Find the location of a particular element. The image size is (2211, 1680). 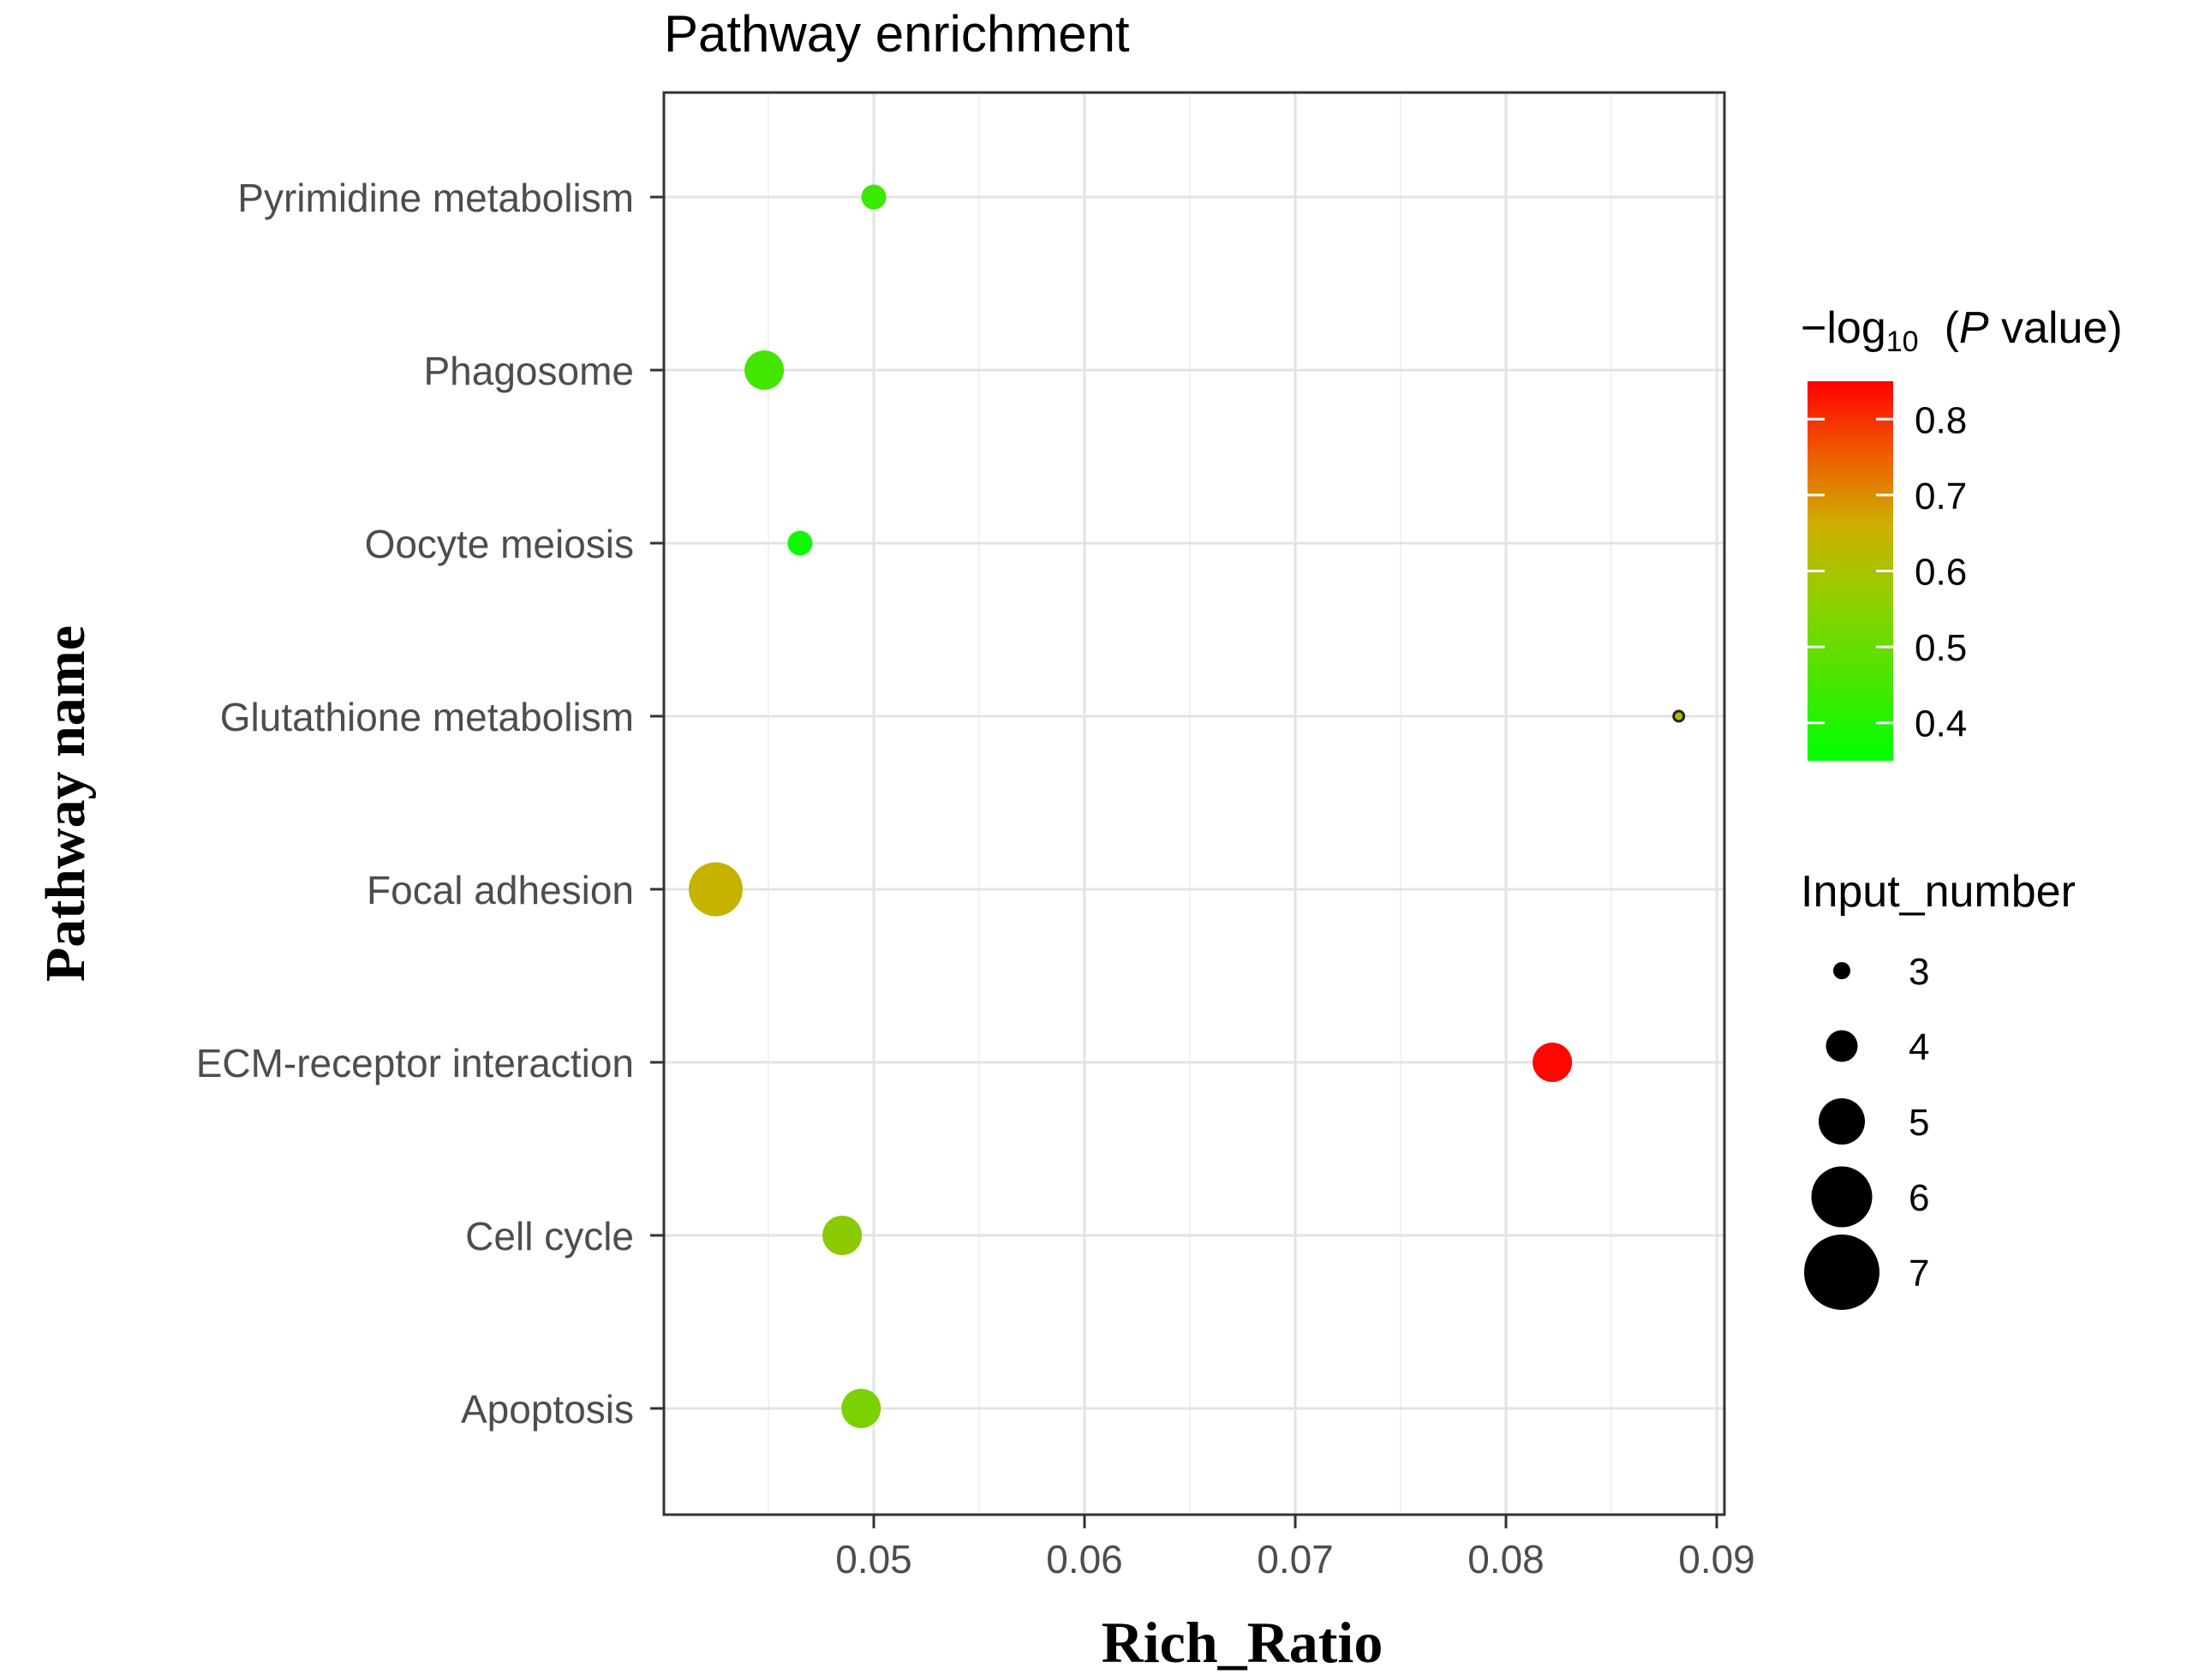

x-tick-label: 0.07 is located at coordinates (1295, 1559).